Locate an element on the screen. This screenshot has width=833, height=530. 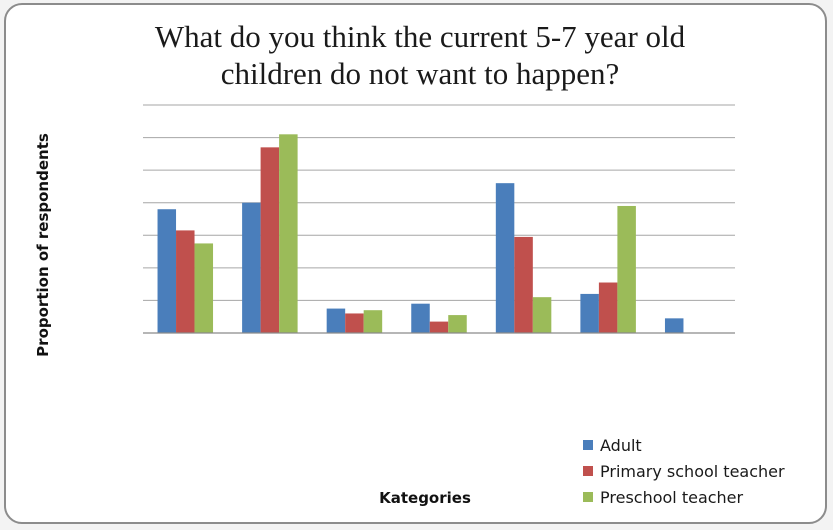
legend-label-adult: Adult is located at coordinates (621, 445).